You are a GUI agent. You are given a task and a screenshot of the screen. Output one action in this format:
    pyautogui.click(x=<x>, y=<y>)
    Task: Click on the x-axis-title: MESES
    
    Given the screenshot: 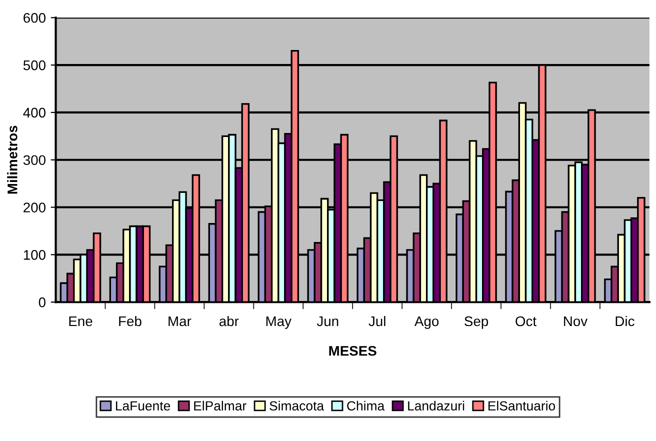 What is the action you would take?
    pyautogui.click(x=352, y=351)
    